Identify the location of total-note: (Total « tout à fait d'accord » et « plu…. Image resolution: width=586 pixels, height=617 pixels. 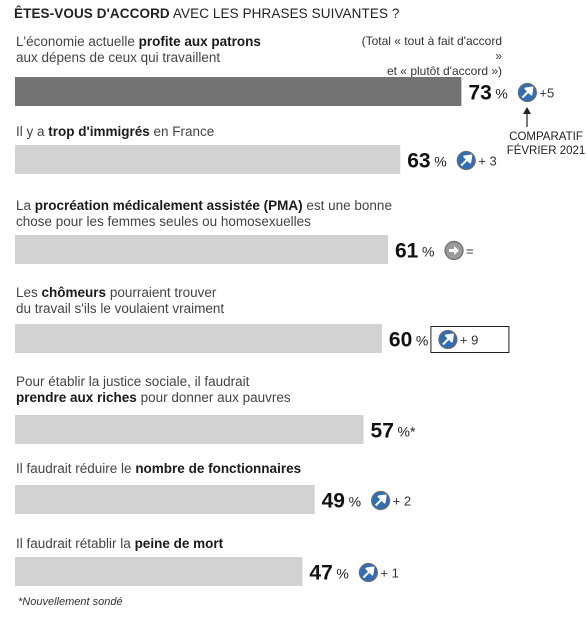
(427, 56).